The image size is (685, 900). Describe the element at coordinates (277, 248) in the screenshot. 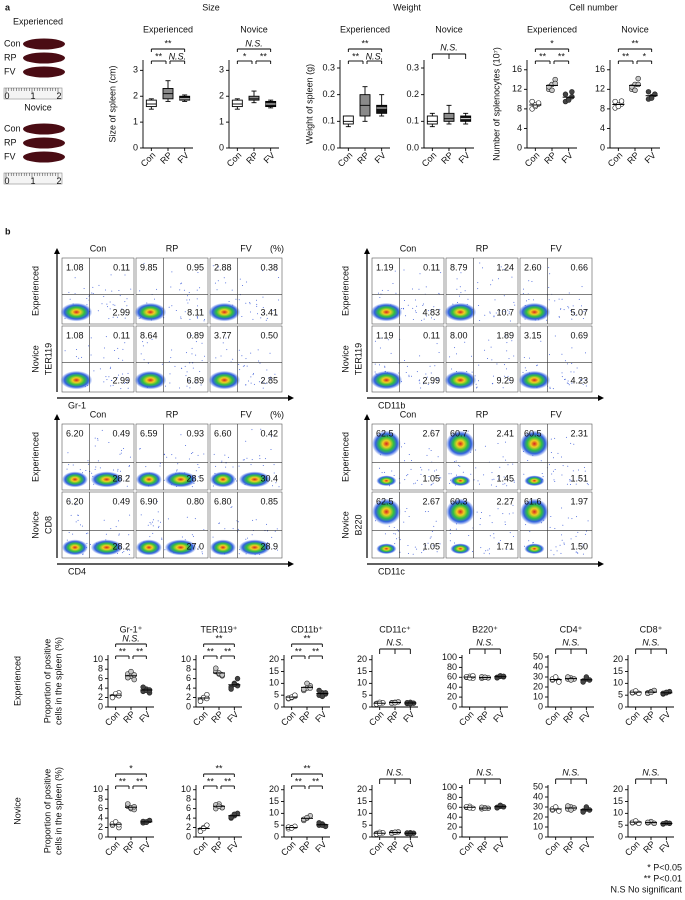

I see `unit-label: (%)` at that location.